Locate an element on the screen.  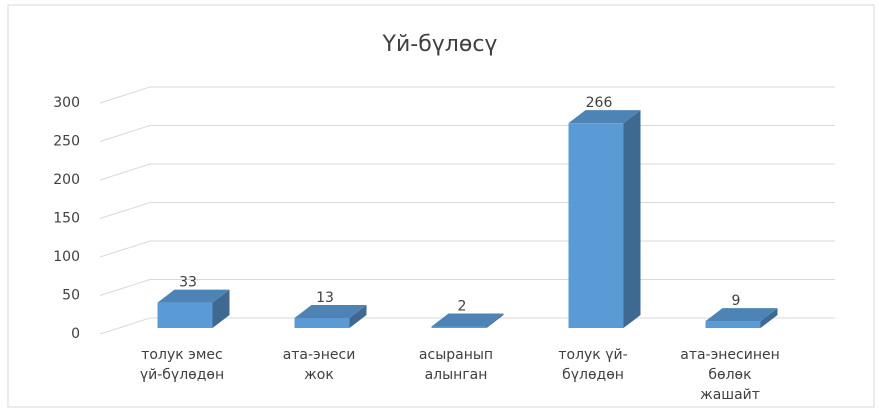
y-tick-label: 250 is located at coordinates (66, 142).